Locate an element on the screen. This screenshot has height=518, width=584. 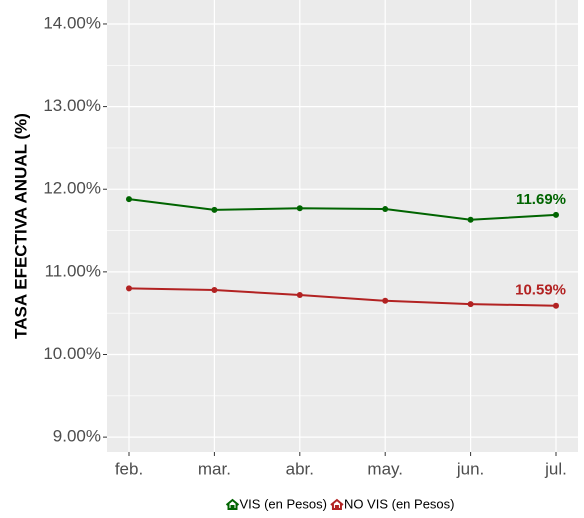
legend: VIS (en Pesos) NO VIS (en Pesos) is located at coordinates (340, 503).